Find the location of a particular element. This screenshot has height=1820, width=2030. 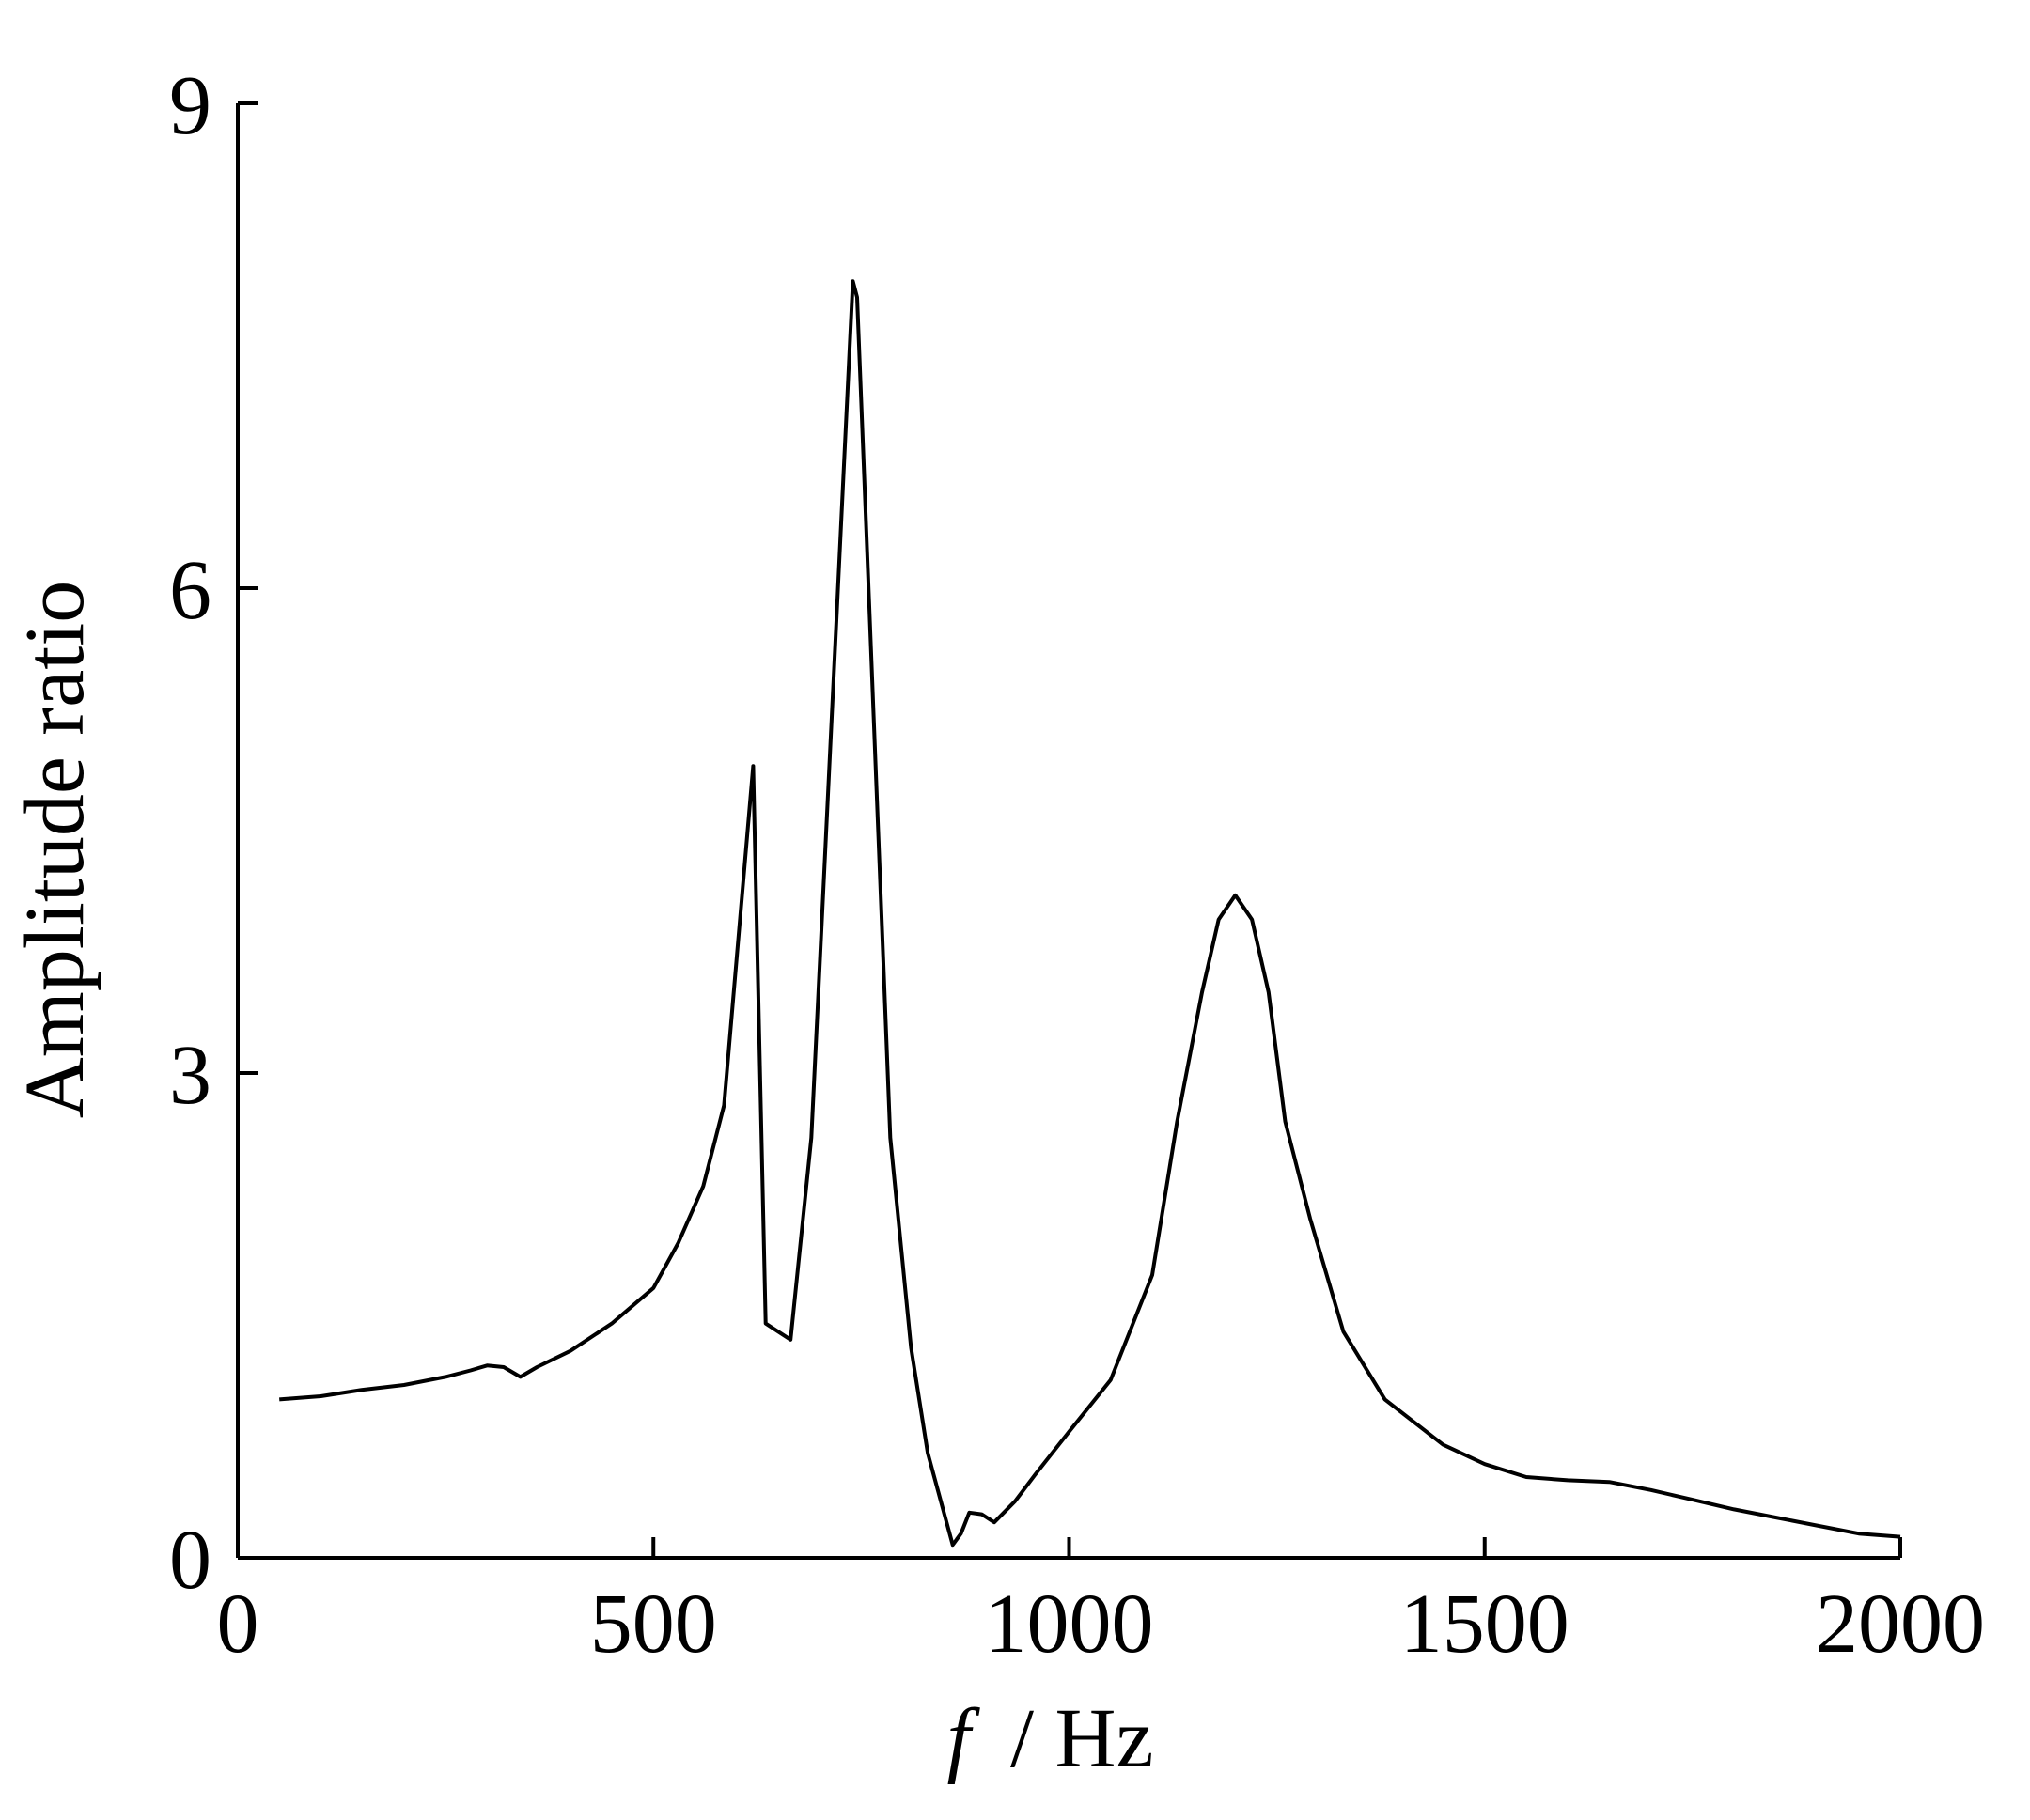

x-tick-label: 2000 is located at coordinates (1900, 1624).